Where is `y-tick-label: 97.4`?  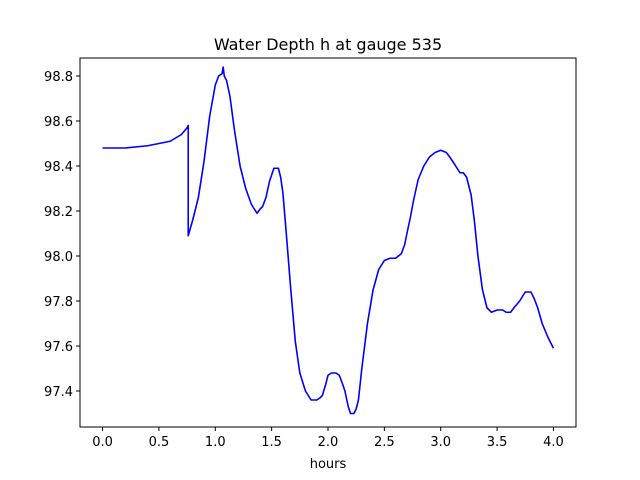
y-tick-label: 97.4 is located at coordinates (58, 392).